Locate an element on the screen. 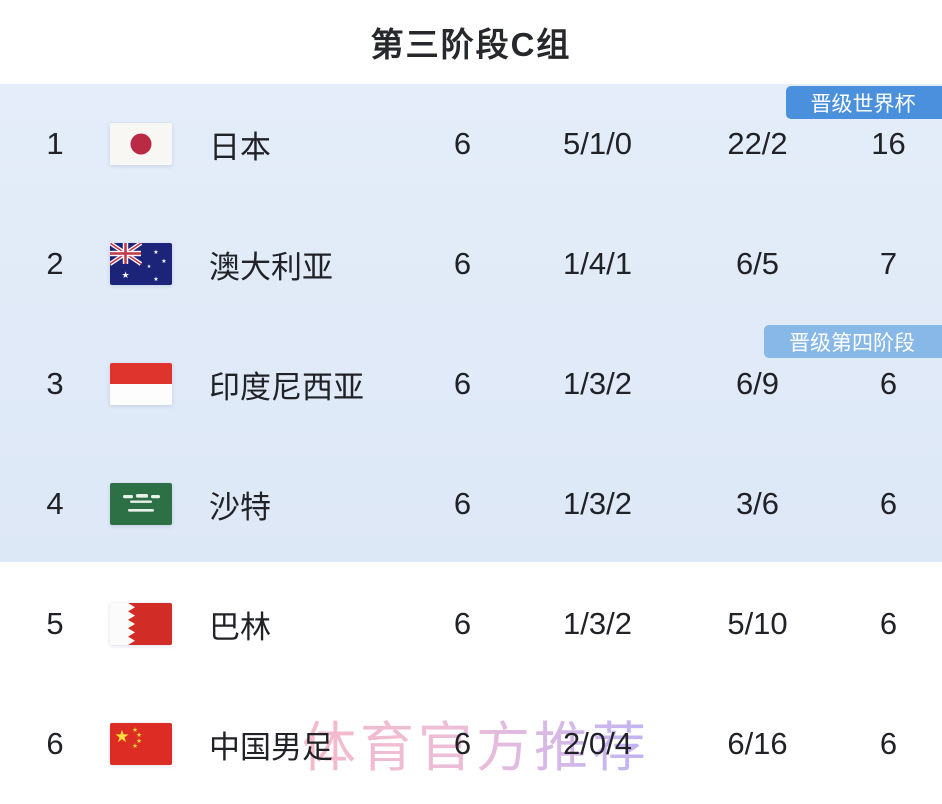 This screenshot has width=942, height=804. table-row: 5 巴林 6 1/3/2 5/10 6 is located at coordinates (471, 624).